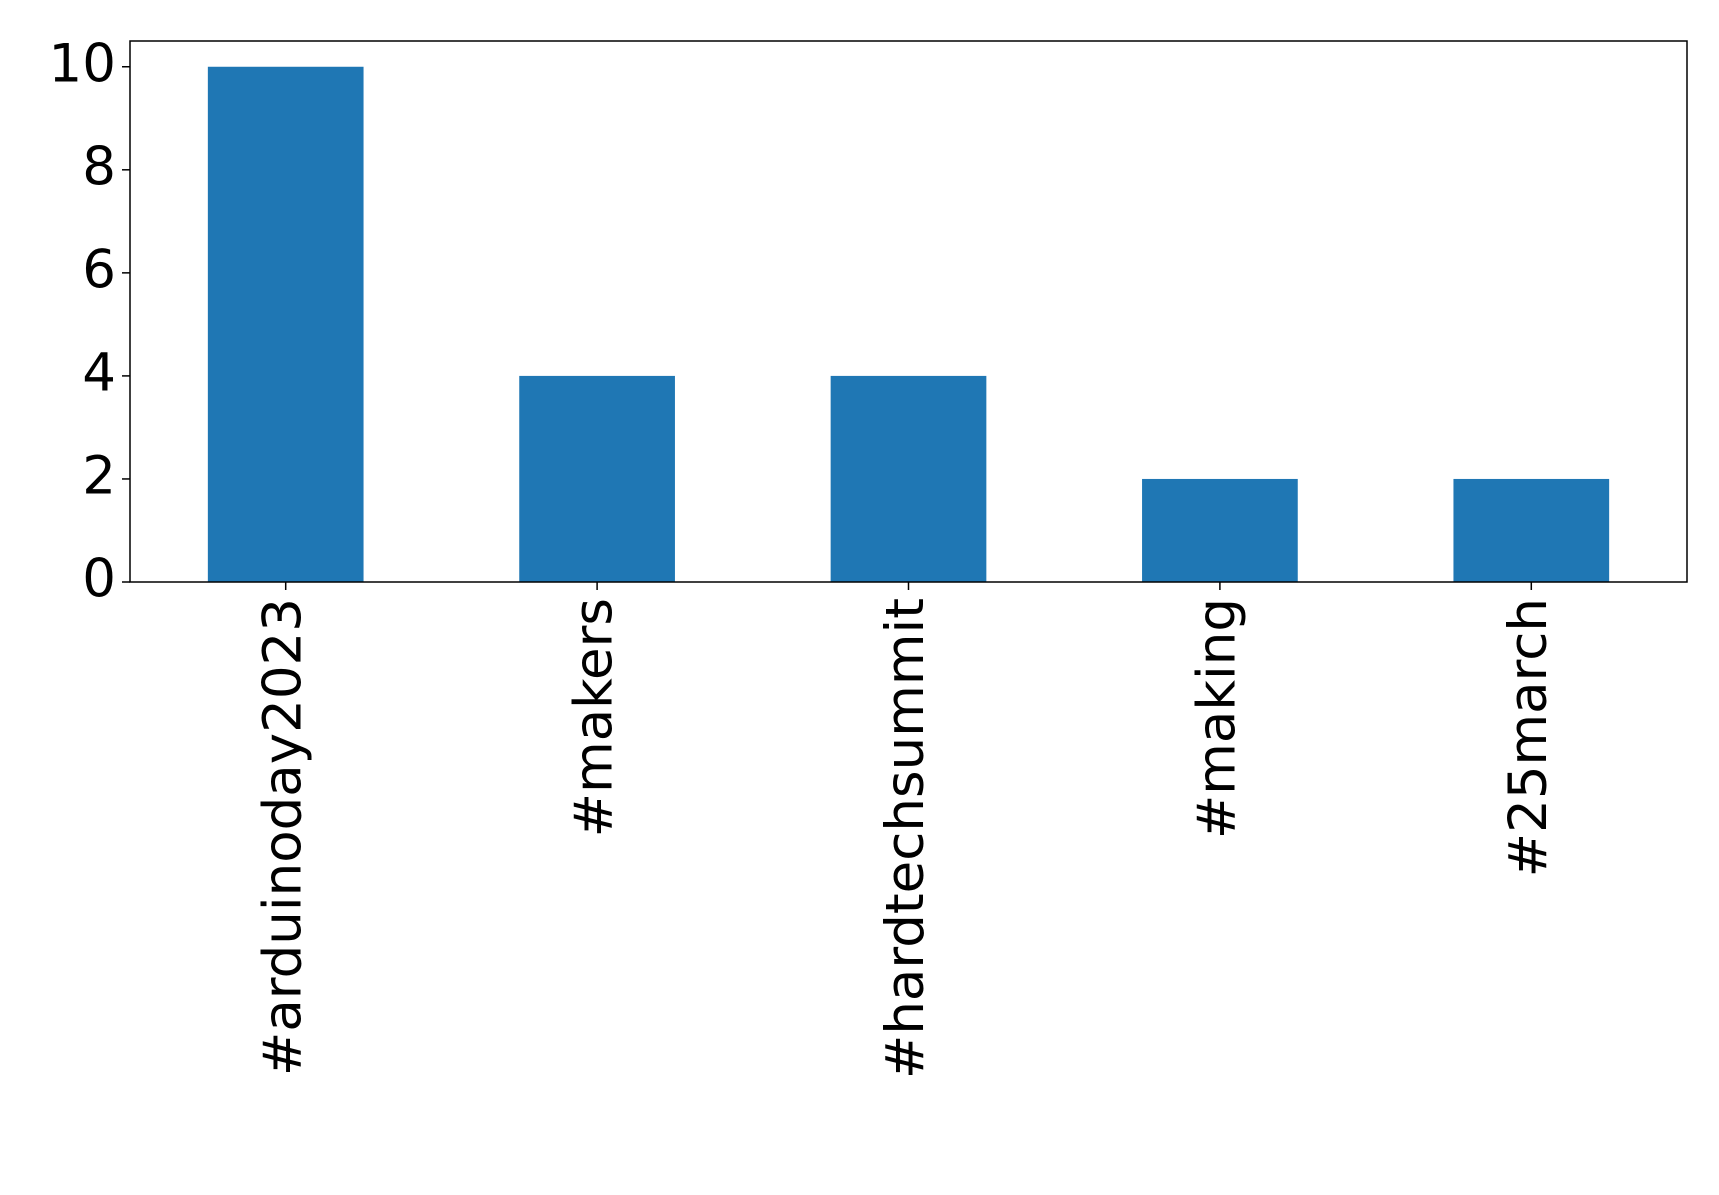 This screenshot has height=1195, width=1719. What do you see at coordinates (282, 837) in the screenshot?
I see `x-tick-label: #arduinoday2023` at bounding box center [282, 837].